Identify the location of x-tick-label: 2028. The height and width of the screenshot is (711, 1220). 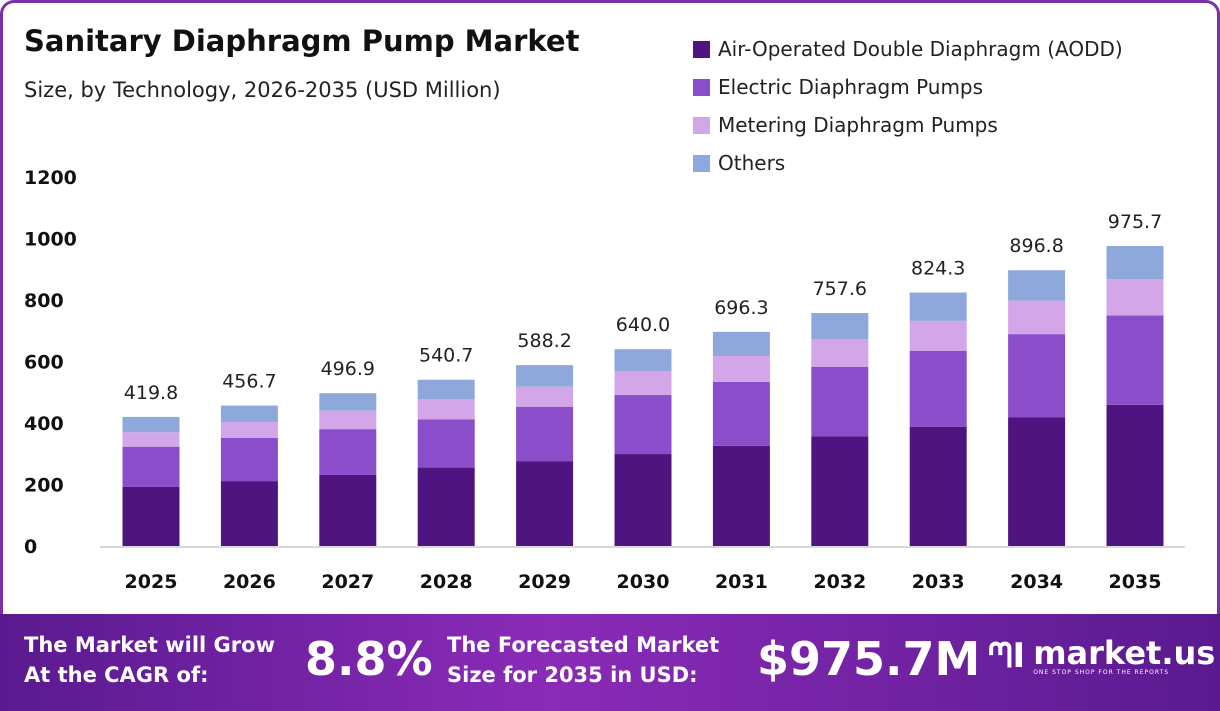
(446, 582).